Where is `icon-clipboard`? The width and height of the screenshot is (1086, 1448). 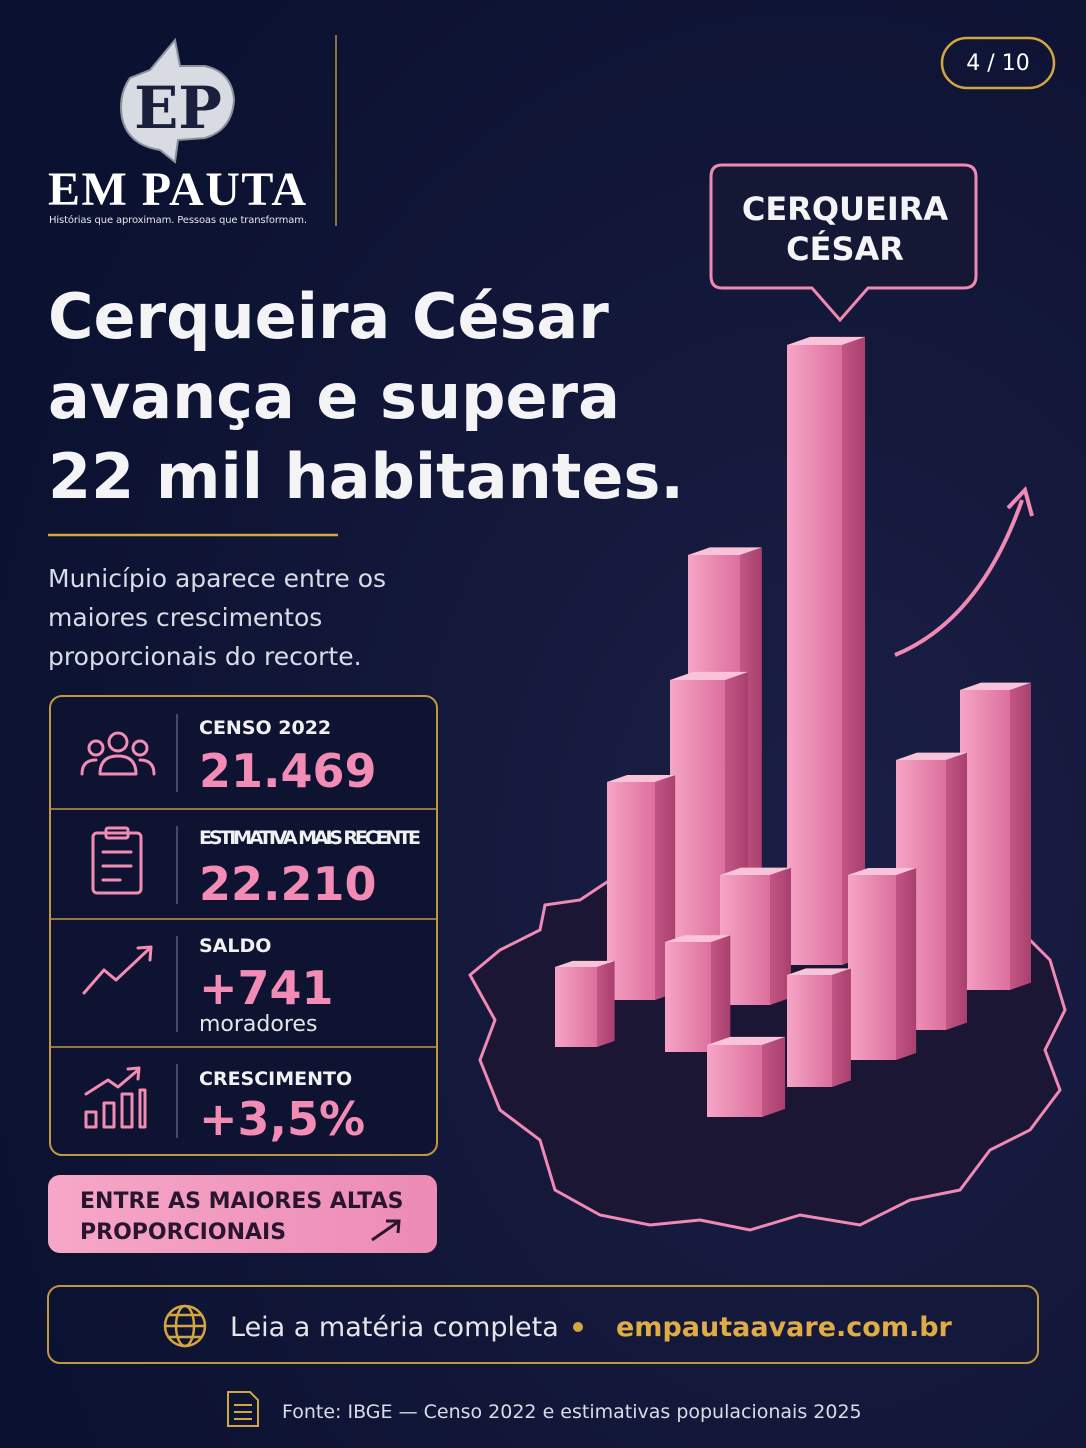 icon-clipboard is located at coordinates (117, 860).